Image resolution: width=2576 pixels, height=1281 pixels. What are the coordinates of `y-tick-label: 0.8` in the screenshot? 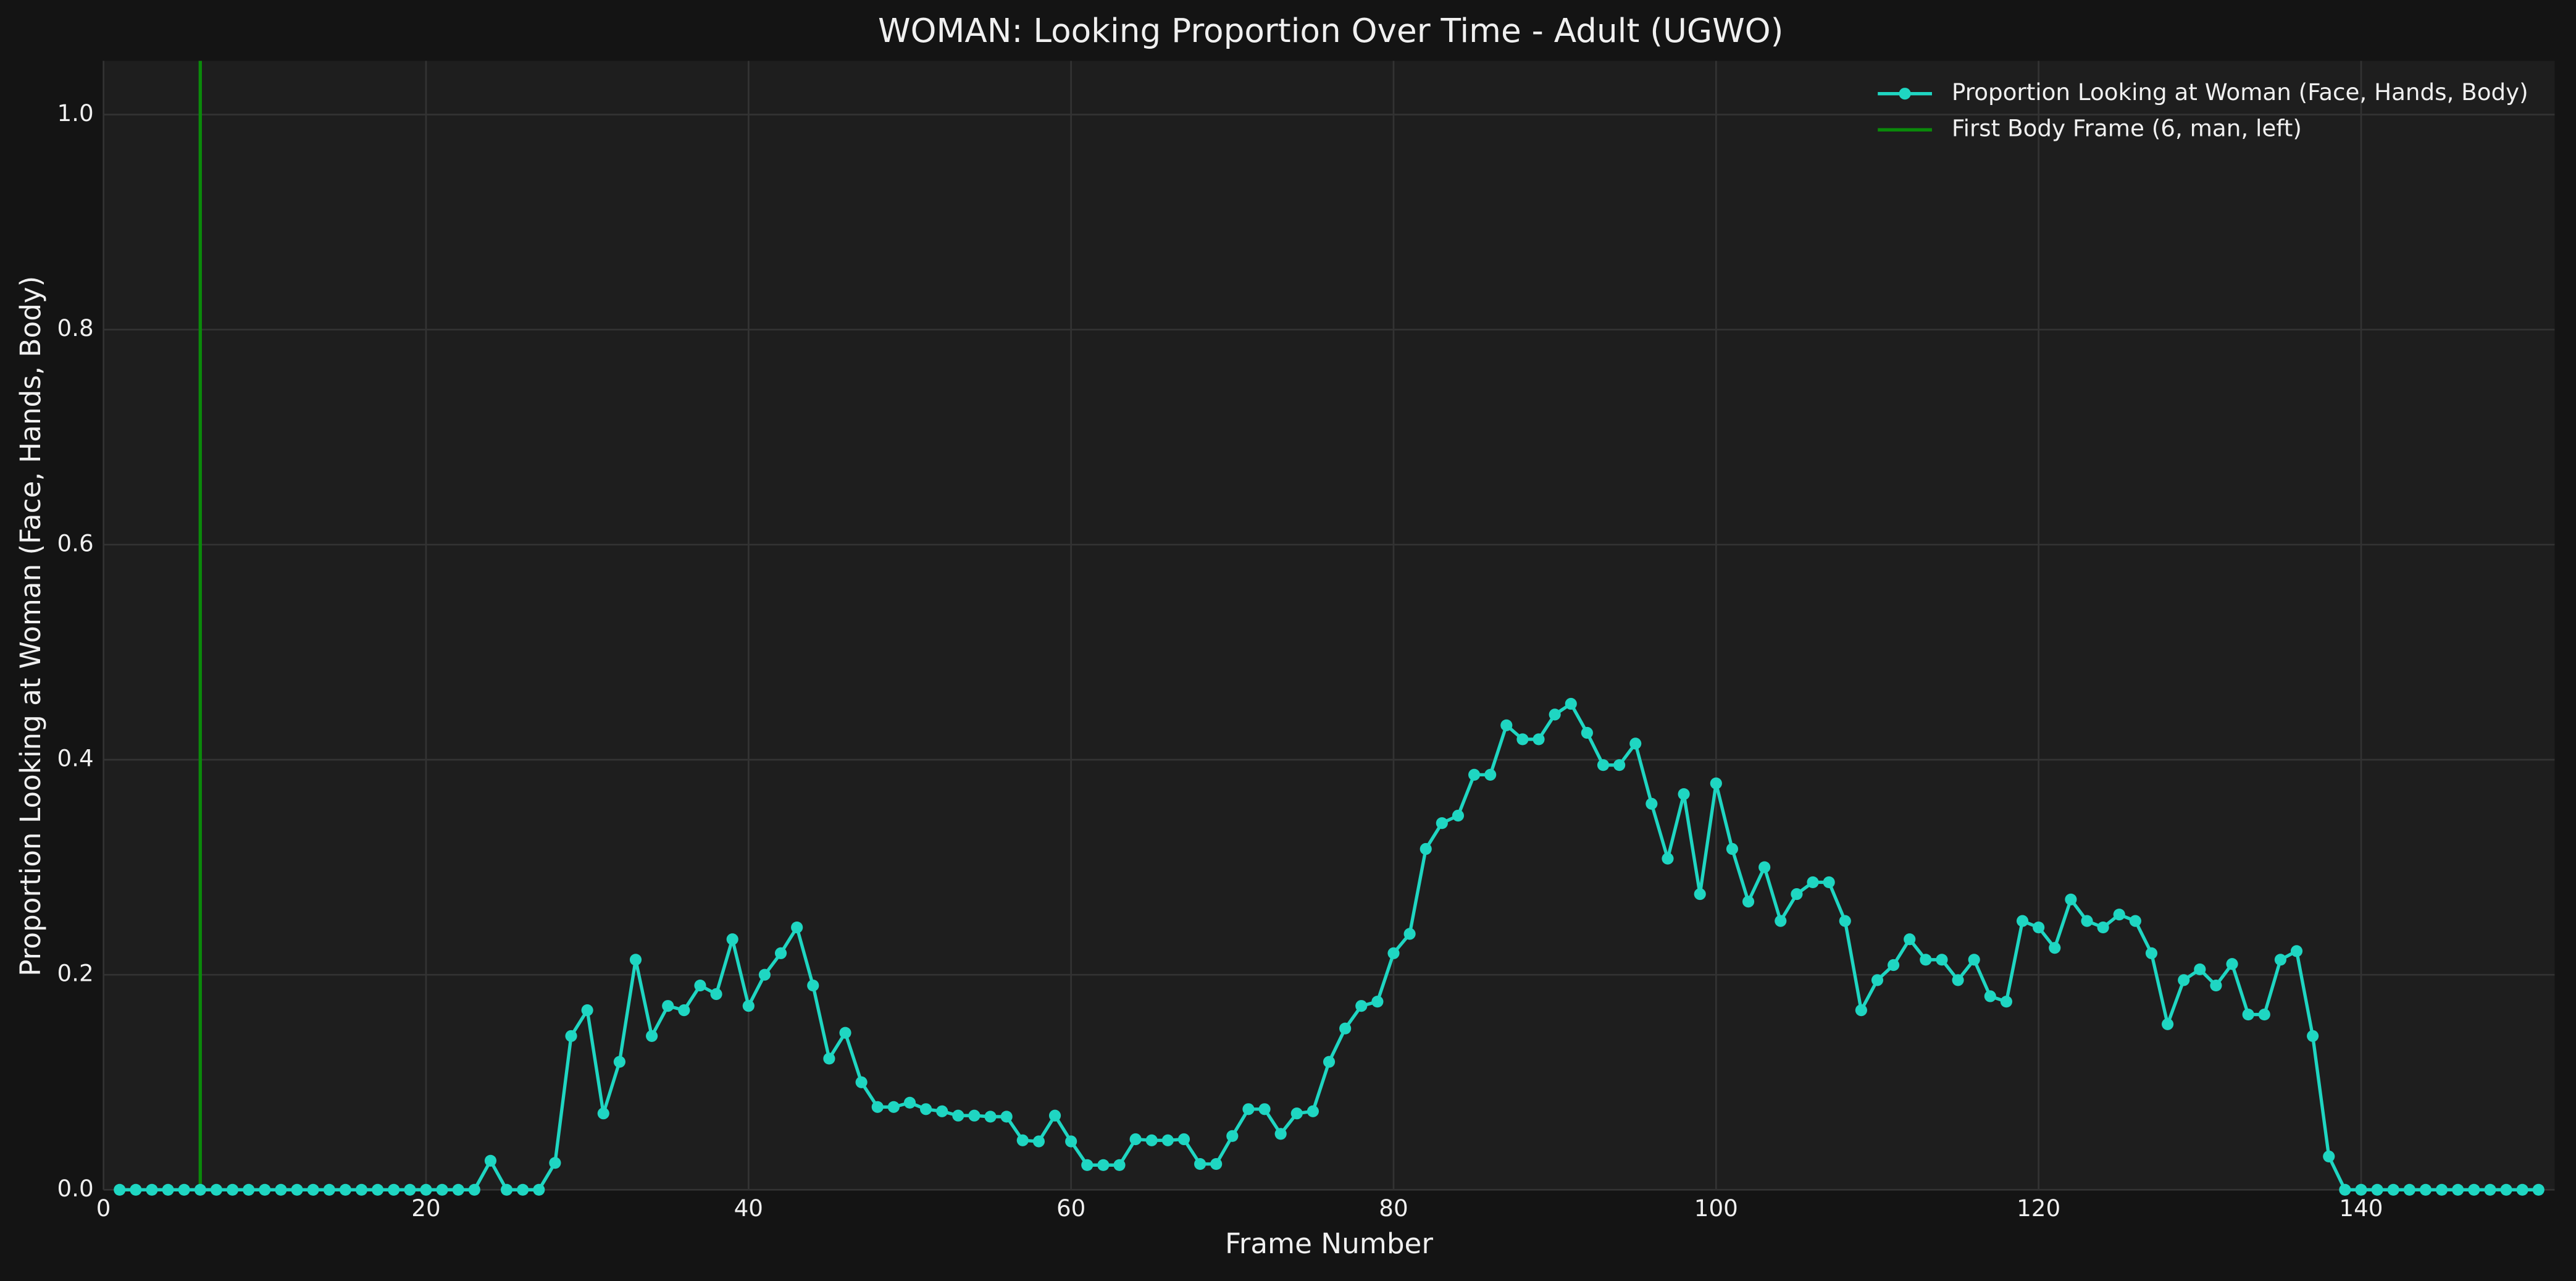 It's located at (75, 328).